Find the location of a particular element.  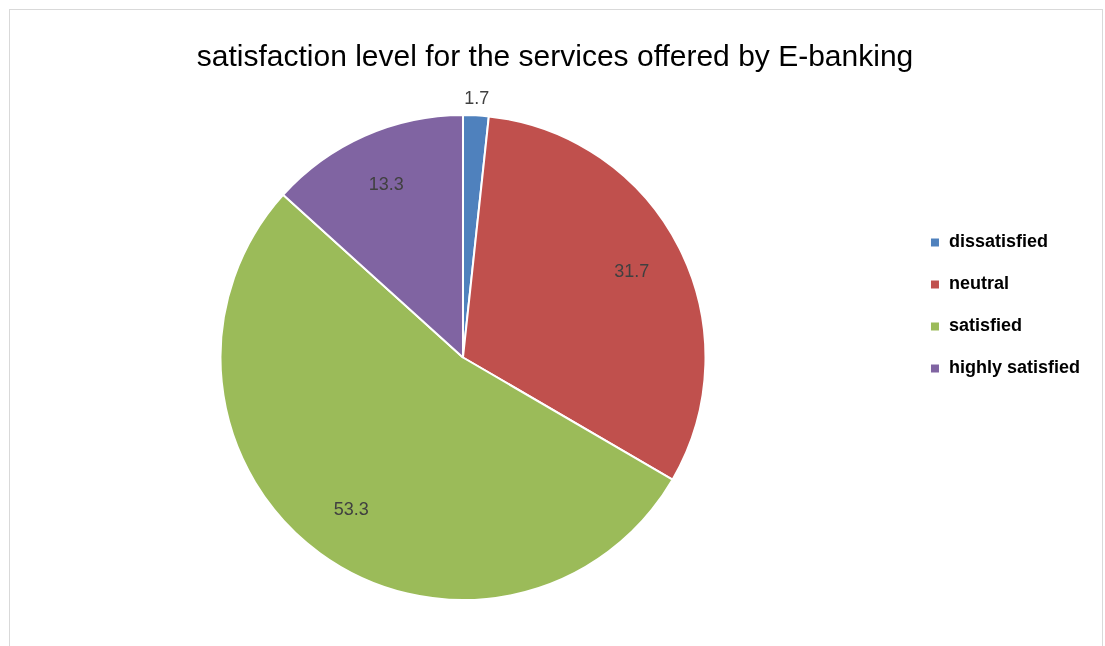

legend-label: dissatisfied is located at coordinates (998, 241).